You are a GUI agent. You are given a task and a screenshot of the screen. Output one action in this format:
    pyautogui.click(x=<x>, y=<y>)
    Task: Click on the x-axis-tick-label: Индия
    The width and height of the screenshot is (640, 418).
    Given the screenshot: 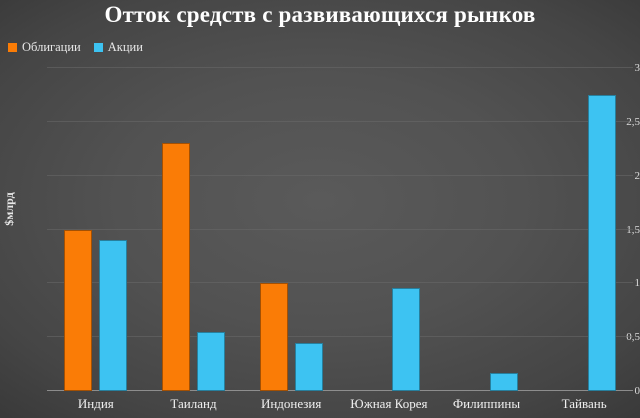 What is the action you would take?
    pyautogui.click(x=95, y=403)
    